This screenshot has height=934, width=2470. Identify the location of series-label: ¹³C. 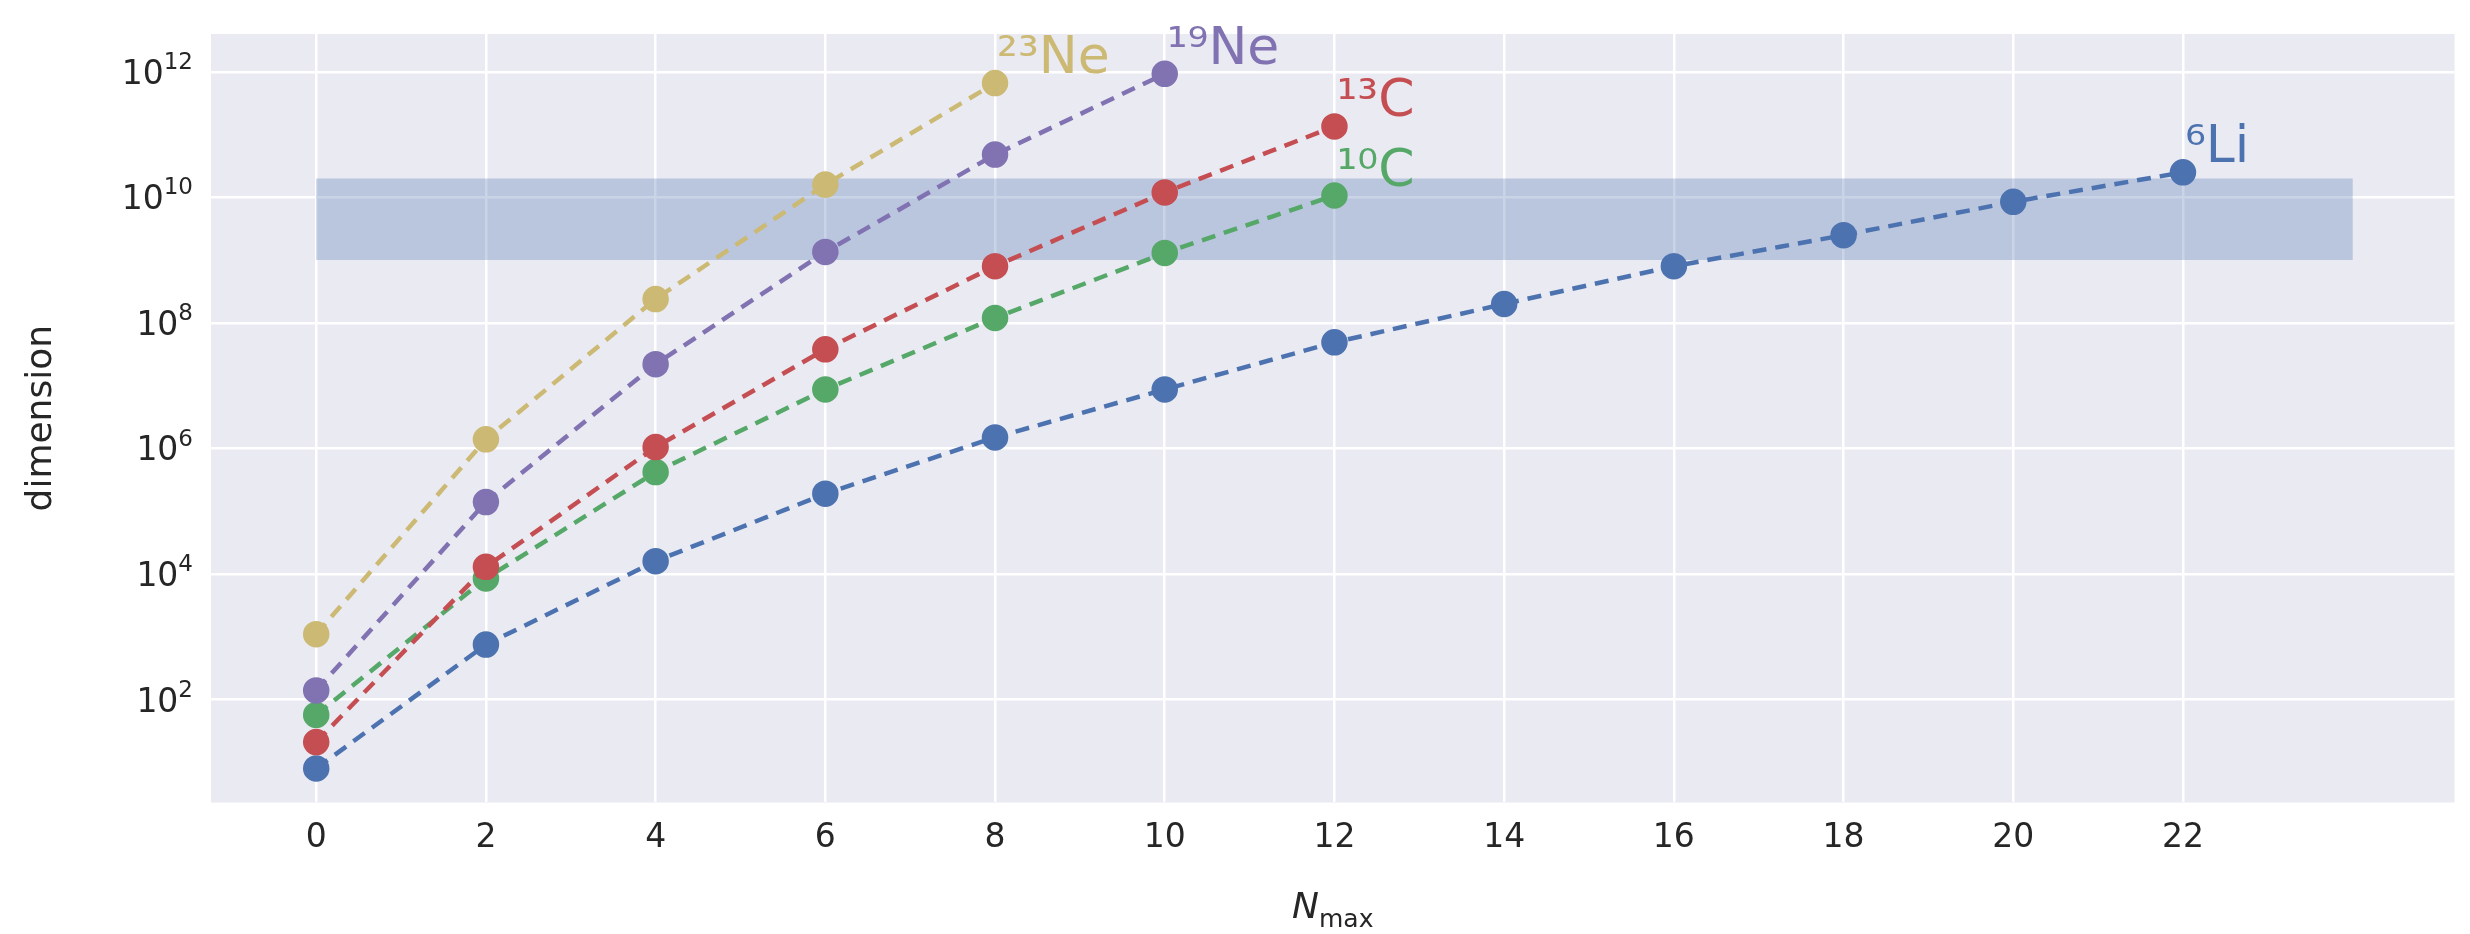
(1375, 98).